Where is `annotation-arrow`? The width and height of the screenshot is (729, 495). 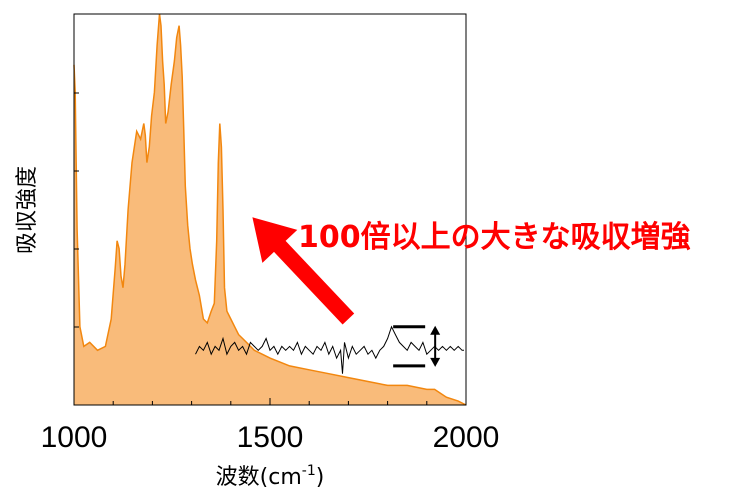
annotation-arrow is located at coordinates (303, 271).